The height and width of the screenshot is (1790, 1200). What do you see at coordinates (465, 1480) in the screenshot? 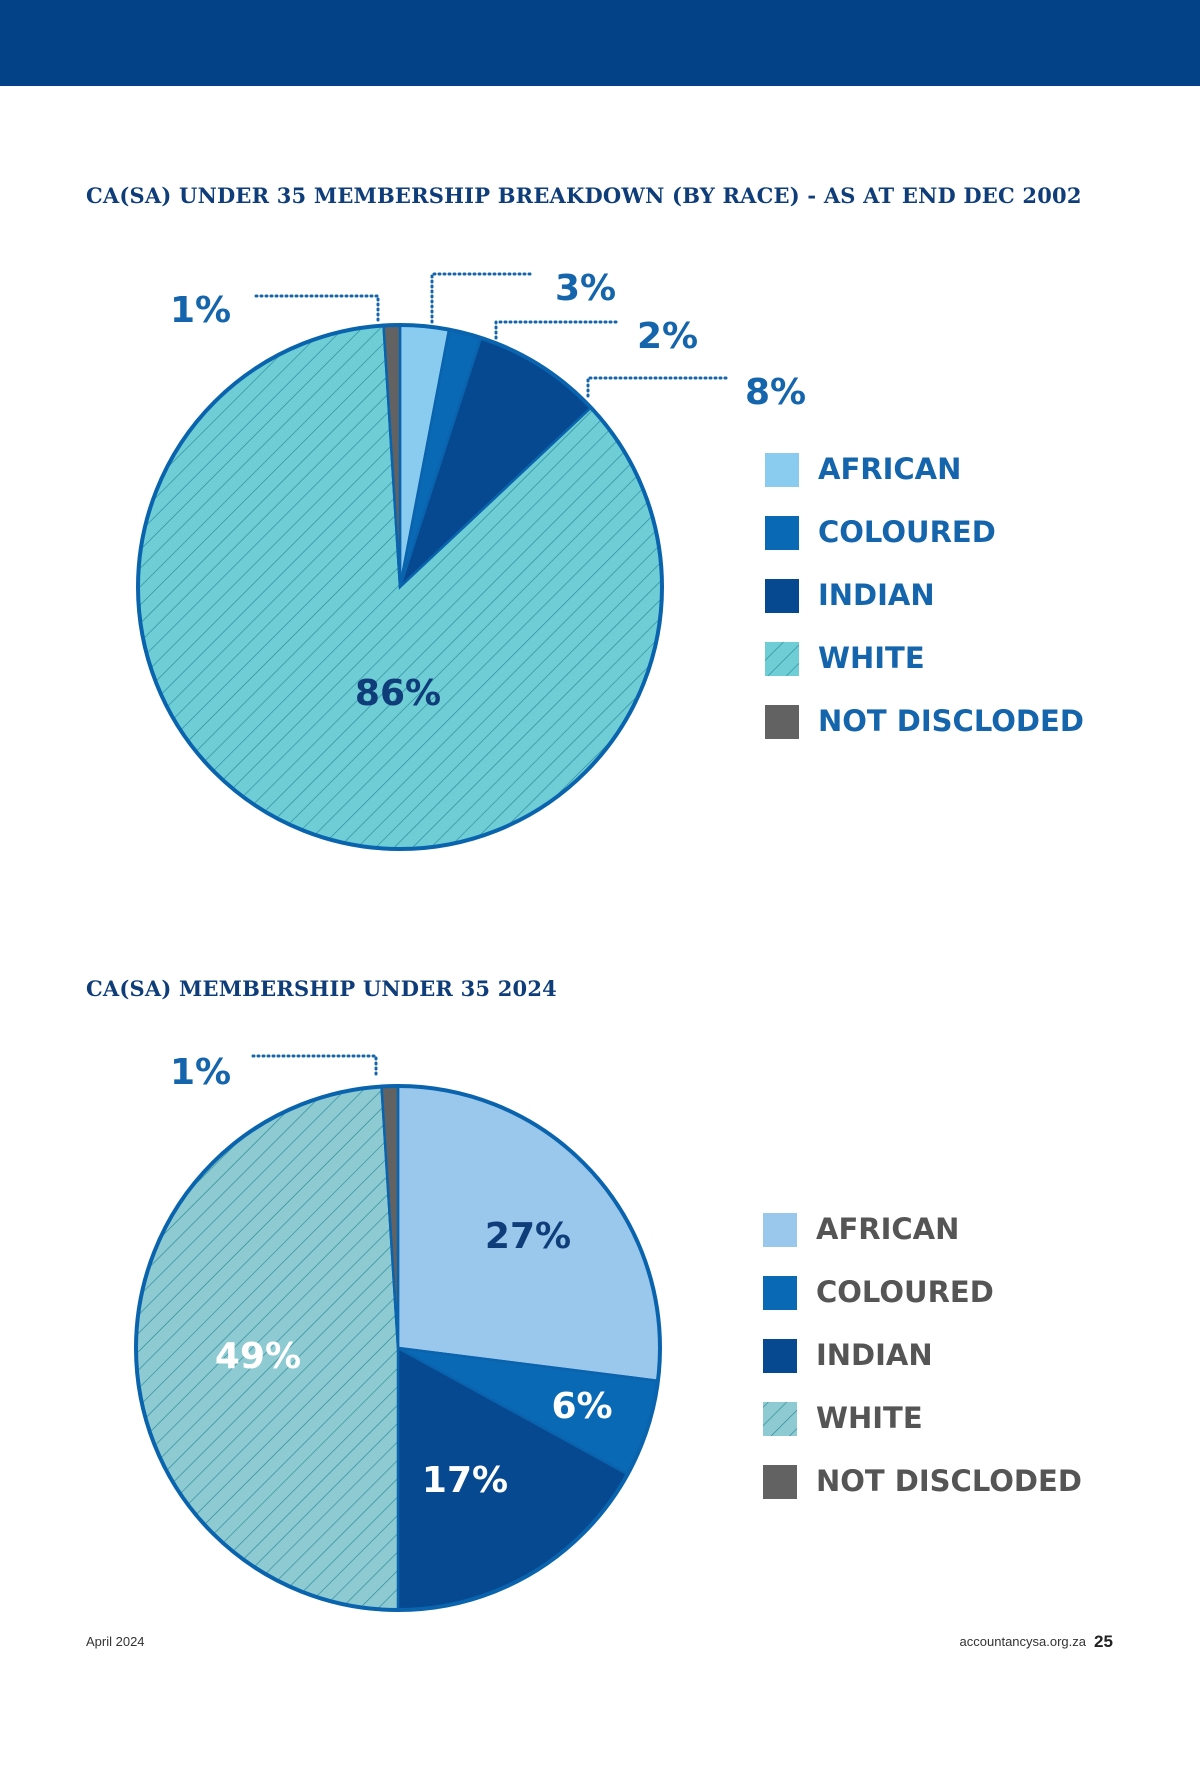
I see `slice-label-indian: 17%` at bounding box center [465, 1480].